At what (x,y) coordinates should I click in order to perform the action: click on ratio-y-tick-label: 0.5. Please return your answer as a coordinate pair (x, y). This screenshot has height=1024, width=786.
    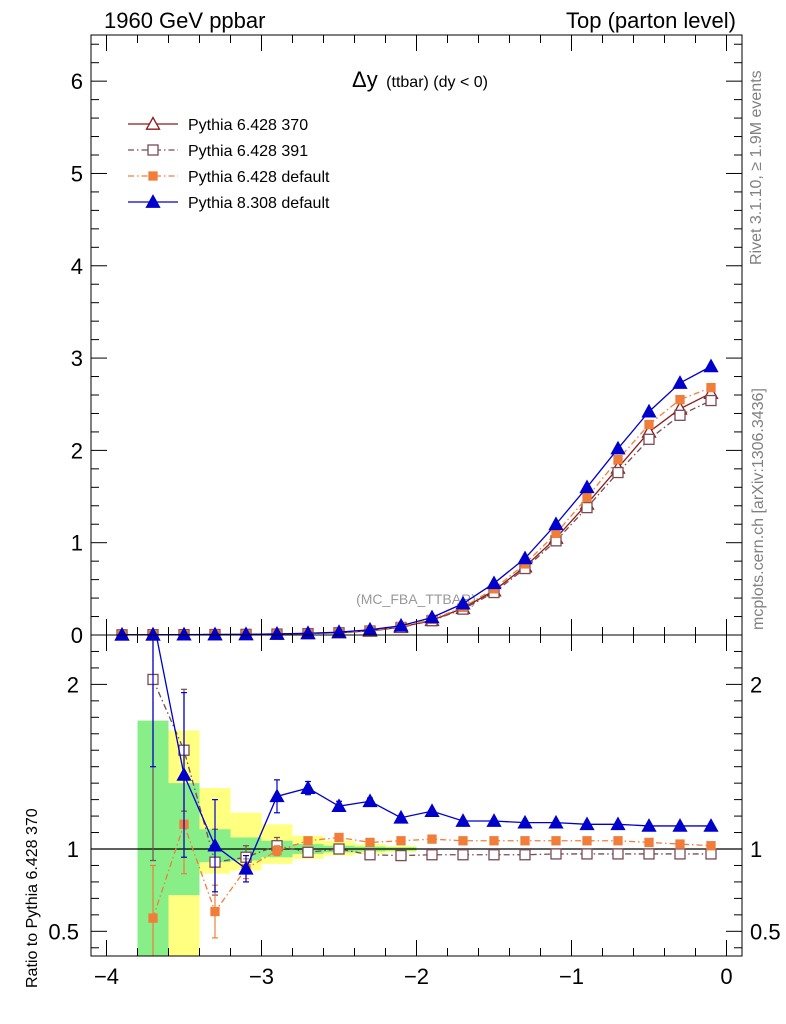
    Looking at the image, I should click on (63, 931).